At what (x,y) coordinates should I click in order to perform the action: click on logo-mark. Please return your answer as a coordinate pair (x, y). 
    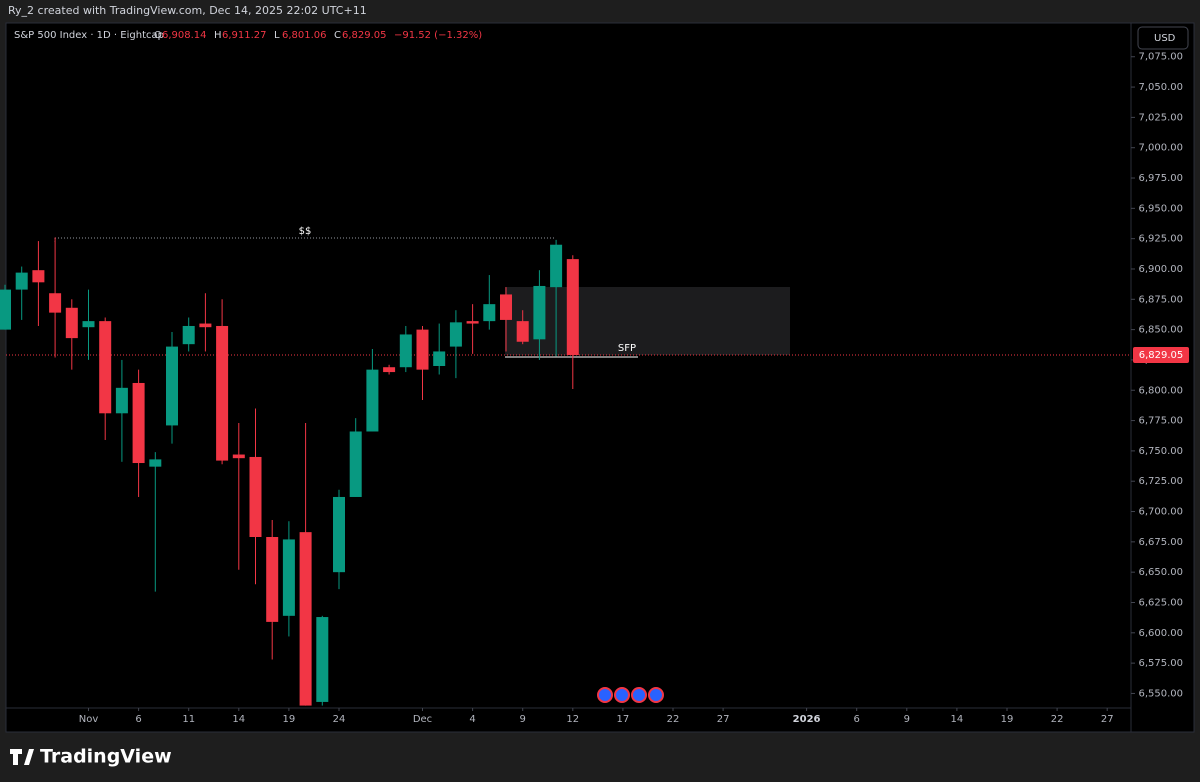
    Looking at the image, I should click on (22, 757).